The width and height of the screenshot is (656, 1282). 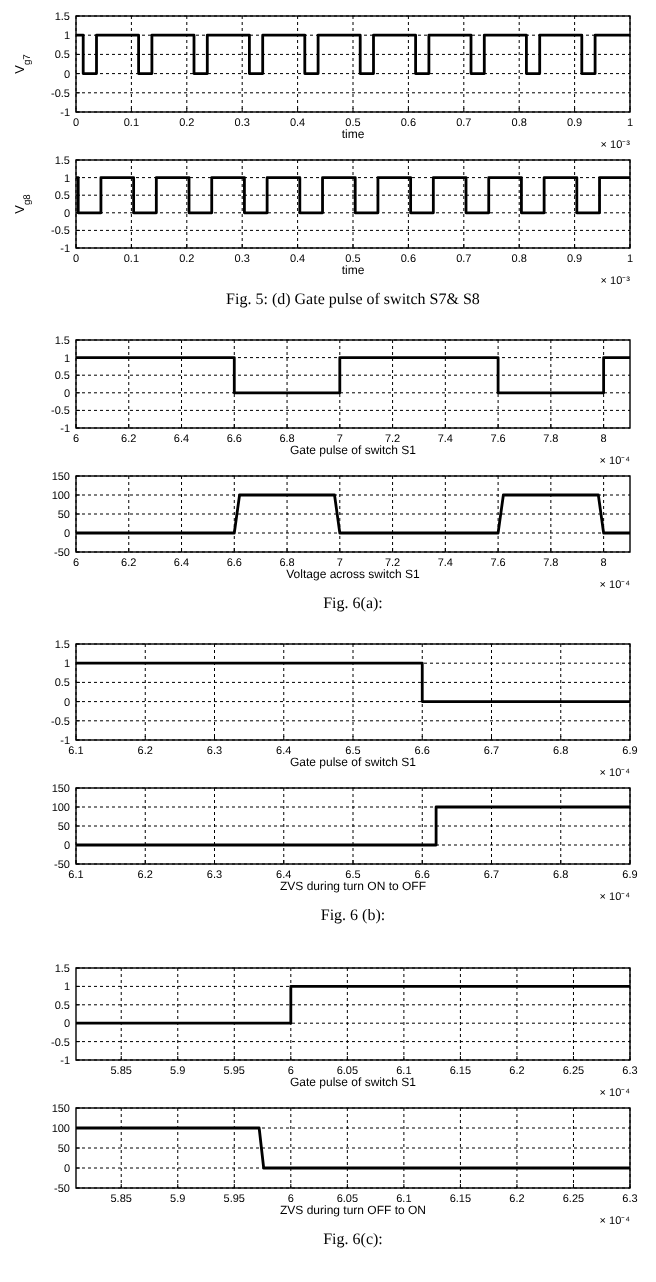 What do you see at coordinates (353, 299) in the screenshot?
I see `caption: Fig. 5: (d) Gate pulse of switch S7& S8` at bounding box center [353, 299].